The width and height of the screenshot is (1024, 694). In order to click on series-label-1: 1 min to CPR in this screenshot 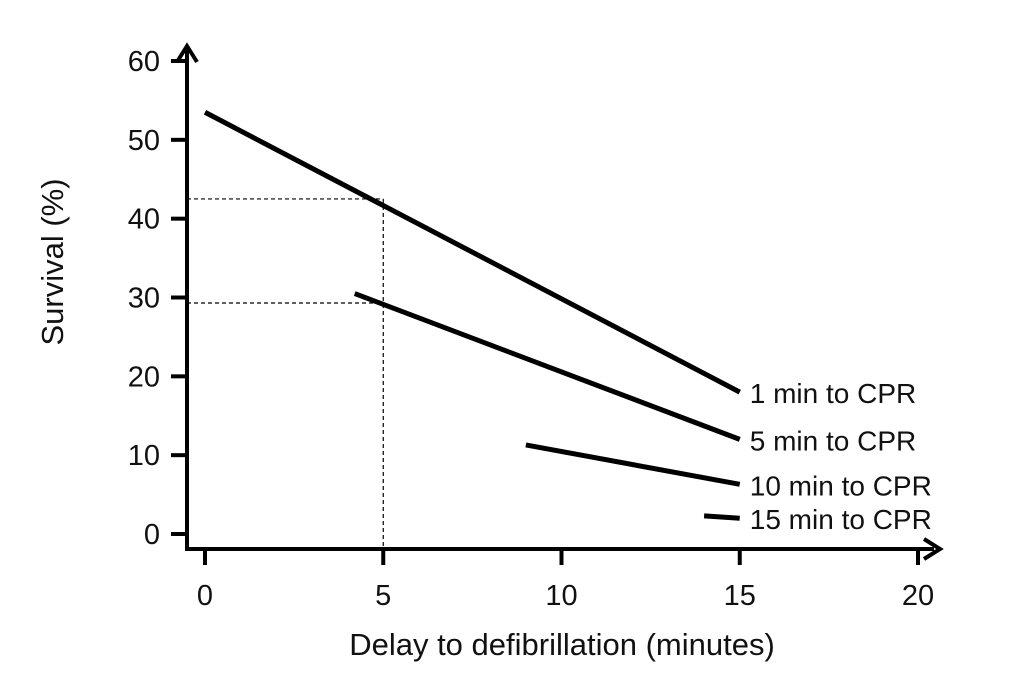, I will do `click(833, 393)`.